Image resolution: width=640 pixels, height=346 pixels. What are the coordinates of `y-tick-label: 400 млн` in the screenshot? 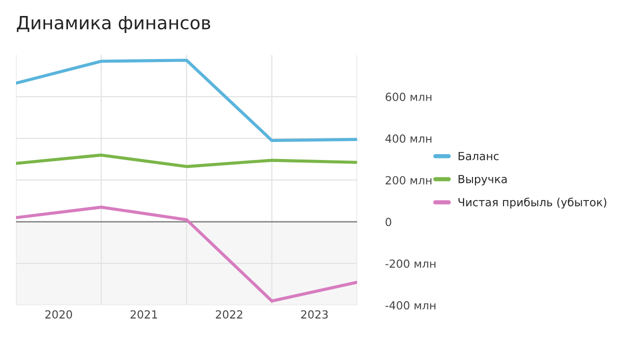 It's located at (408, 138).